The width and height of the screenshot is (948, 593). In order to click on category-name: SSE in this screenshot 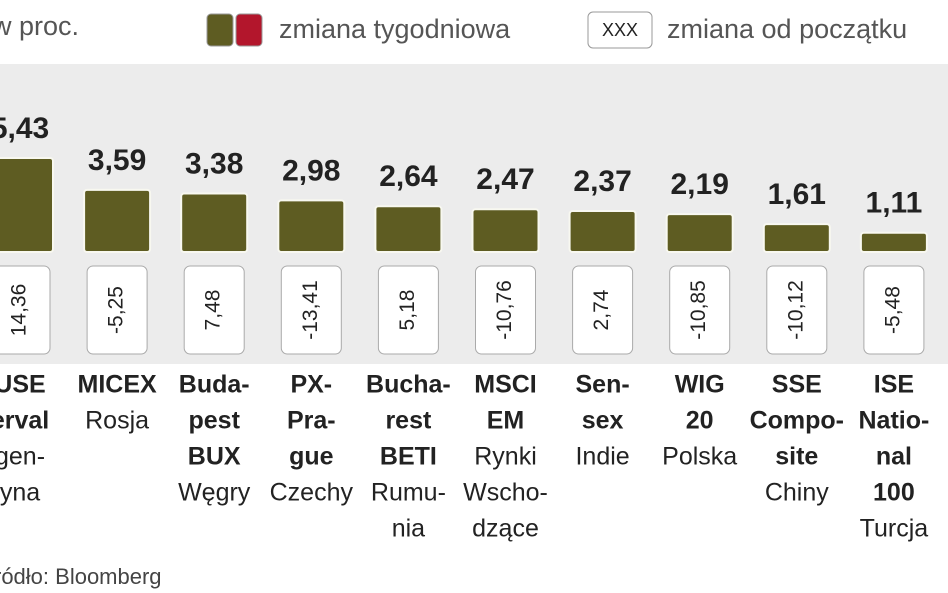, I will do `click(797, 385)`.